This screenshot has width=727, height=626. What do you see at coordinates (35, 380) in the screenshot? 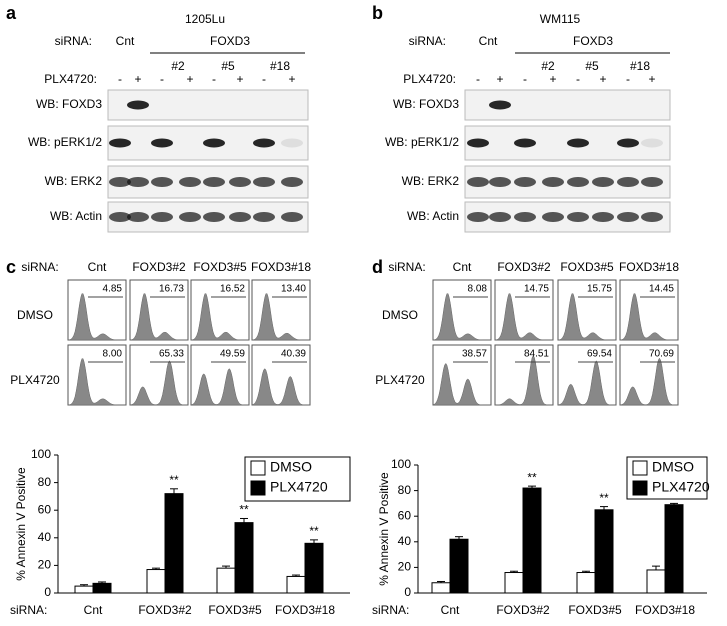
I see `row-label: PLX4720` at bounding box center [35, 380].